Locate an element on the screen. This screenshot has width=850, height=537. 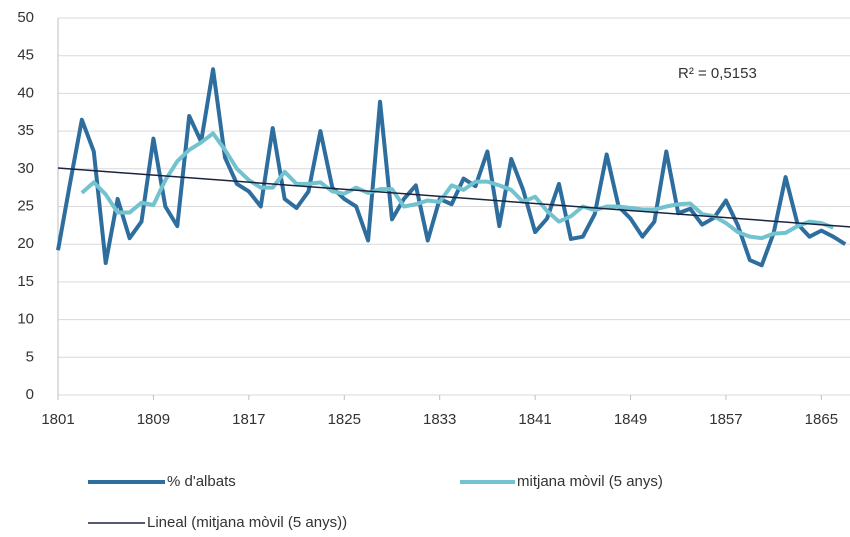
legend-label: mitjana mòvil (5 anys) is located at coordinates (590, 481).